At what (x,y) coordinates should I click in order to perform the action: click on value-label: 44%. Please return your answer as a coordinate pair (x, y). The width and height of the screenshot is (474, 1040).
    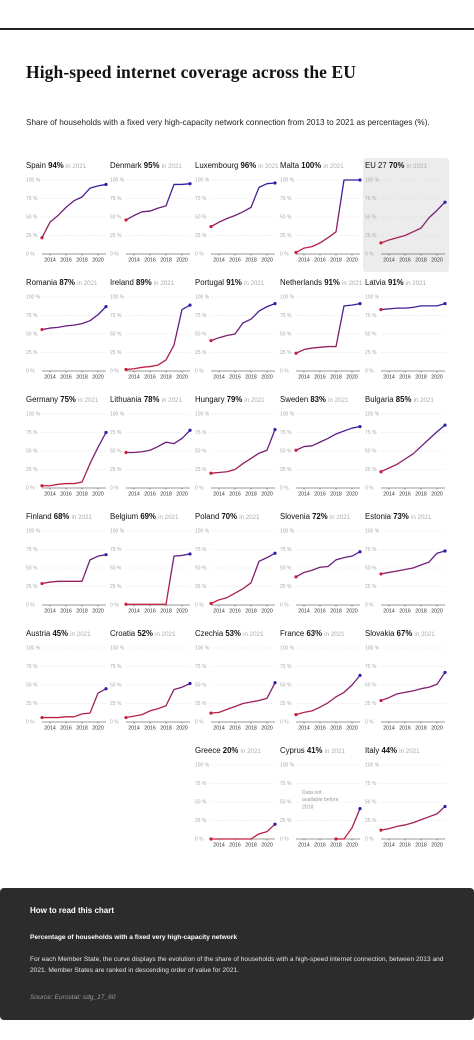
    Looking at the image, I should click on (390, 750).